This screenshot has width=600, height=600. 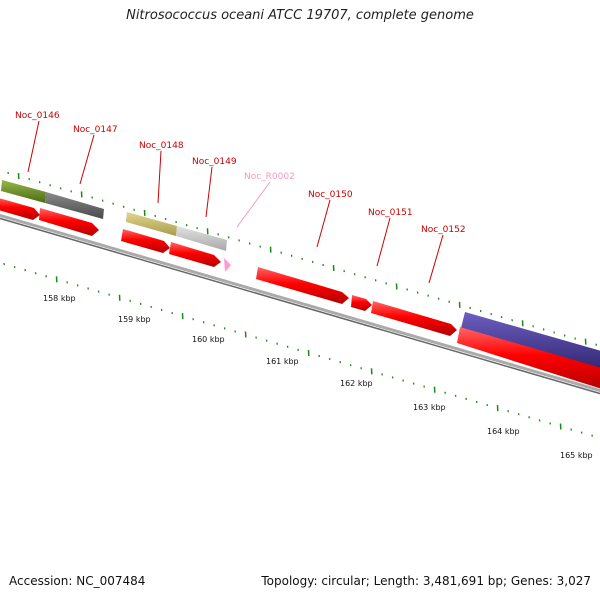 What do you see at coordinates (530, 341) in the screenshot?
I see `cog-block-noc0152` at bounding box center [530, 341].